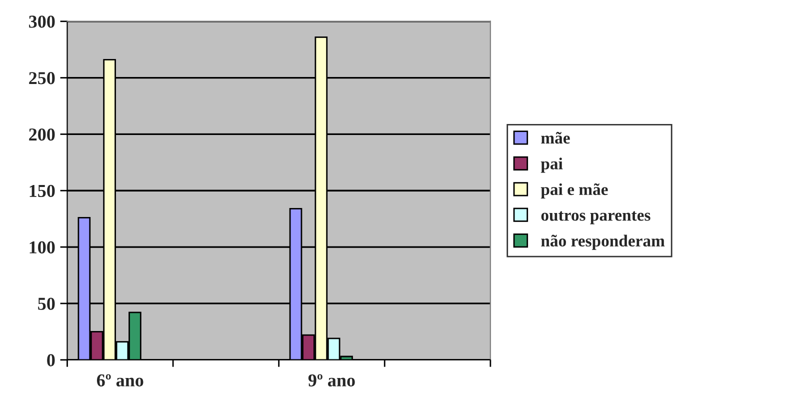  I want to click on y-tick-label: 250, so click(42, 78).